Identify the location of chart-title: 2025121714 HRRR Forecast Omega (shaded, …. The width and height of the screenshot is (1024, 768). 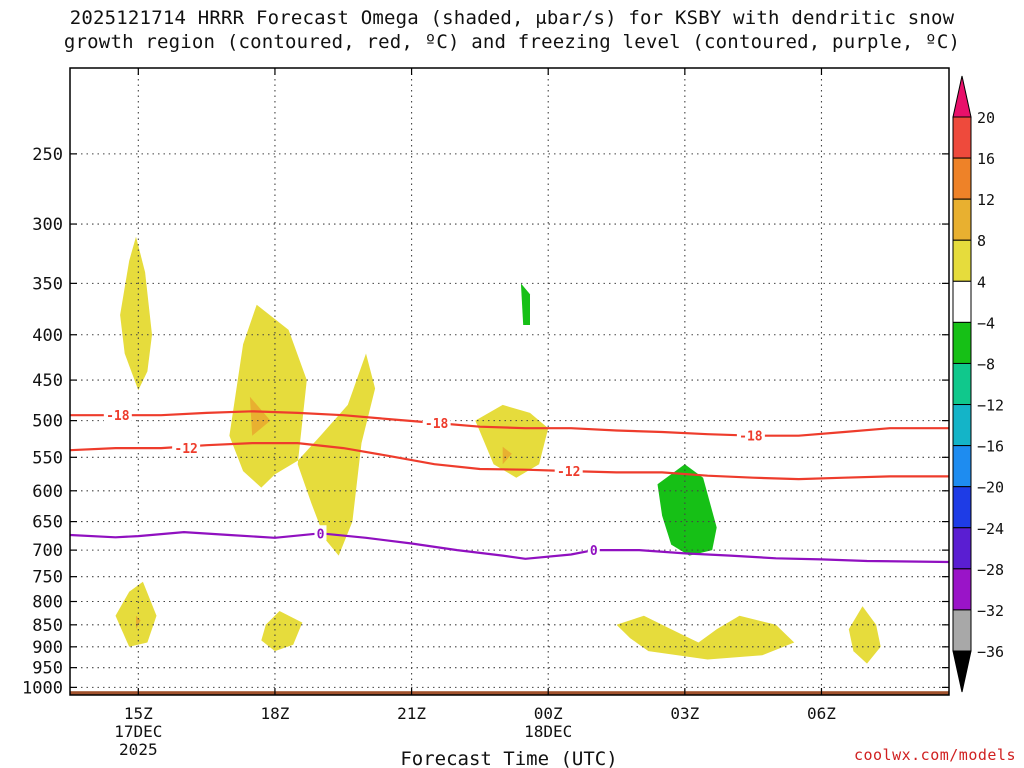
(512, 30).